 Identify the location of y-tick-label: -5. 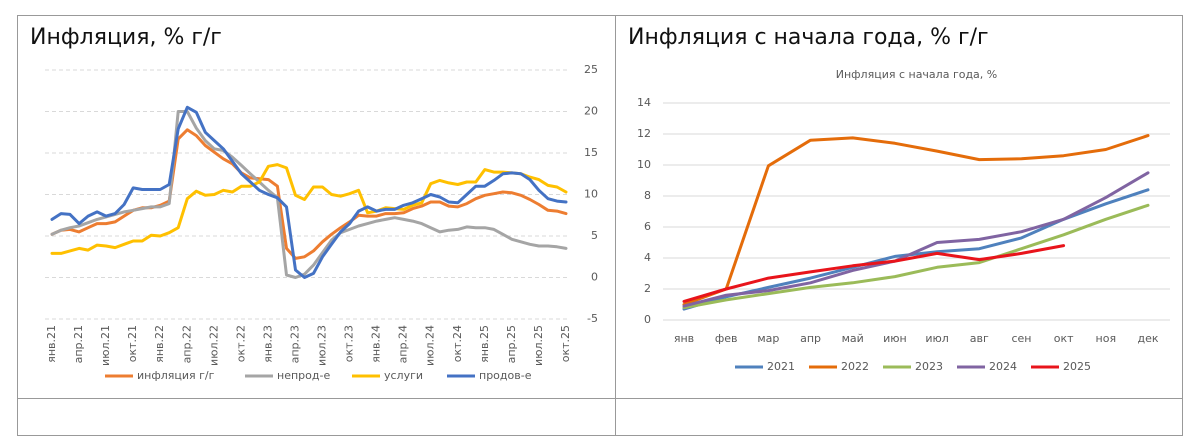
(592, 318).